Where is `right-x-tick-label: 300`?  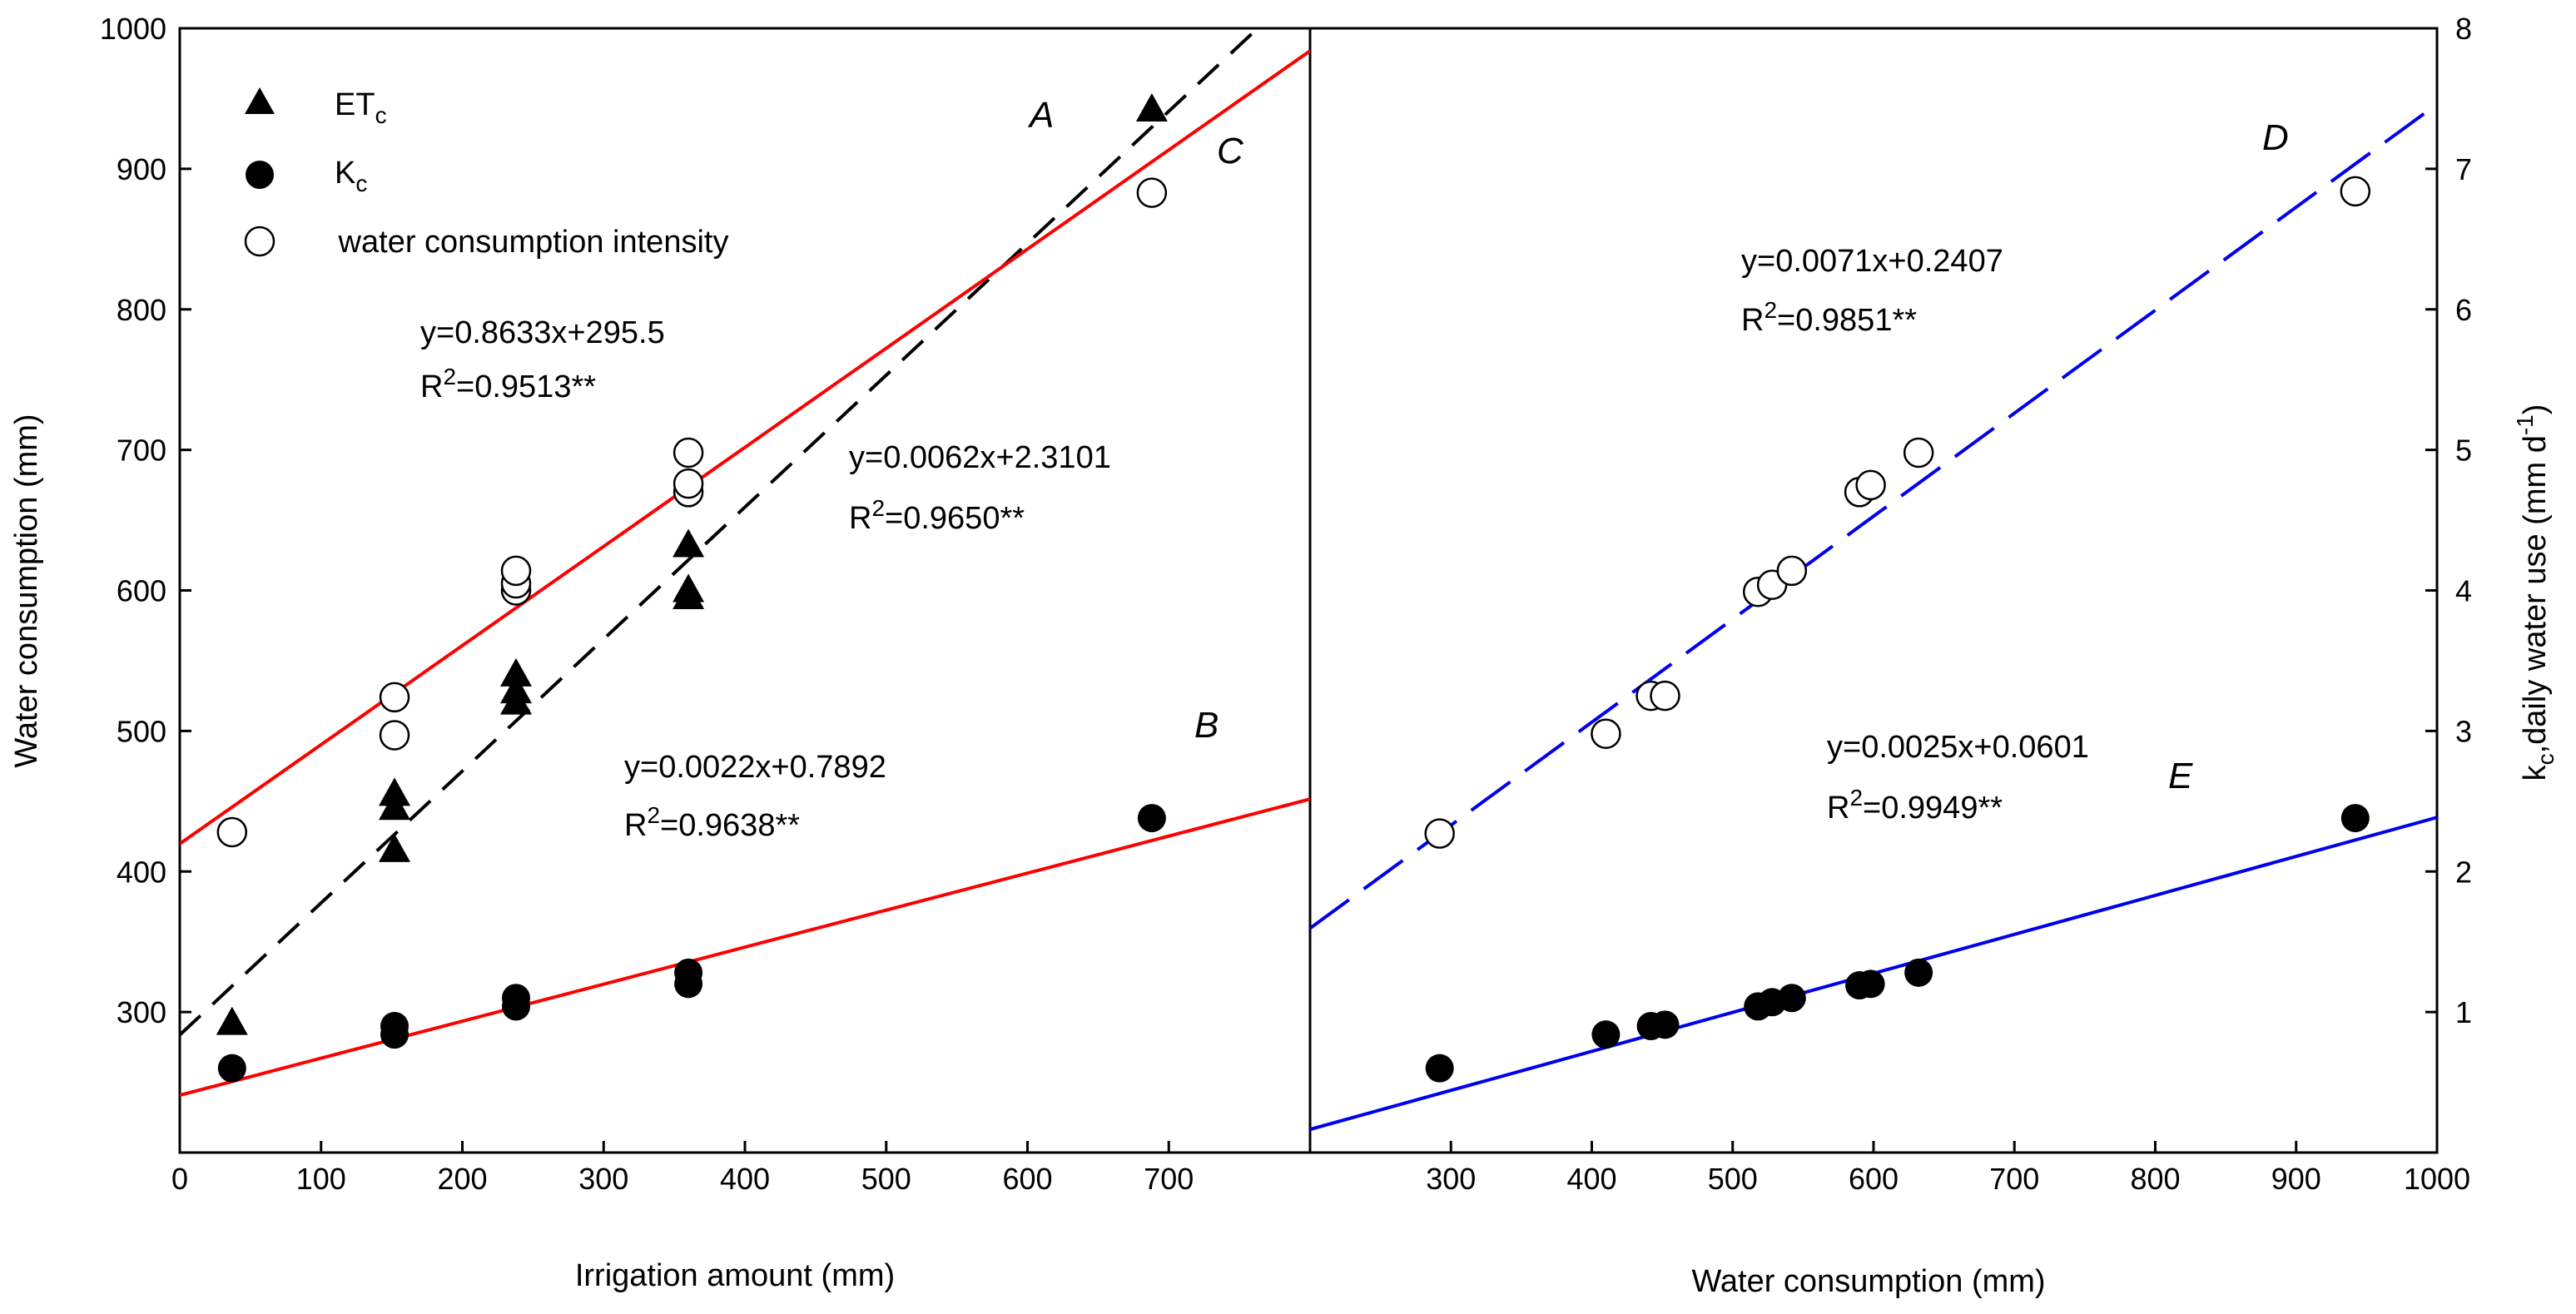 right-x-tick-label: 300 is located at coordinates (1451, 1179).